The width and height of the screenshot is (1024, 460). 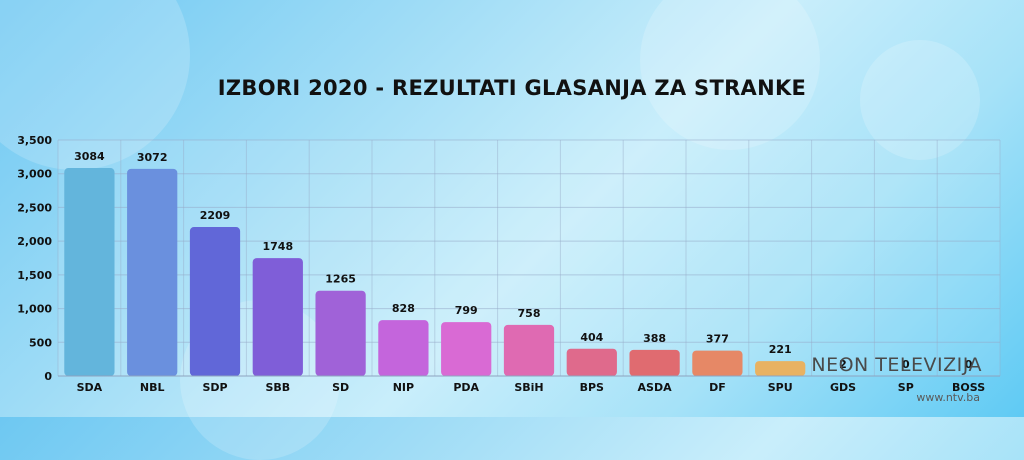 What do you see at coordinates (34, 140) in the screenshot?
I see `y-tick-label: 3,500` at bounding box center [34, 140].